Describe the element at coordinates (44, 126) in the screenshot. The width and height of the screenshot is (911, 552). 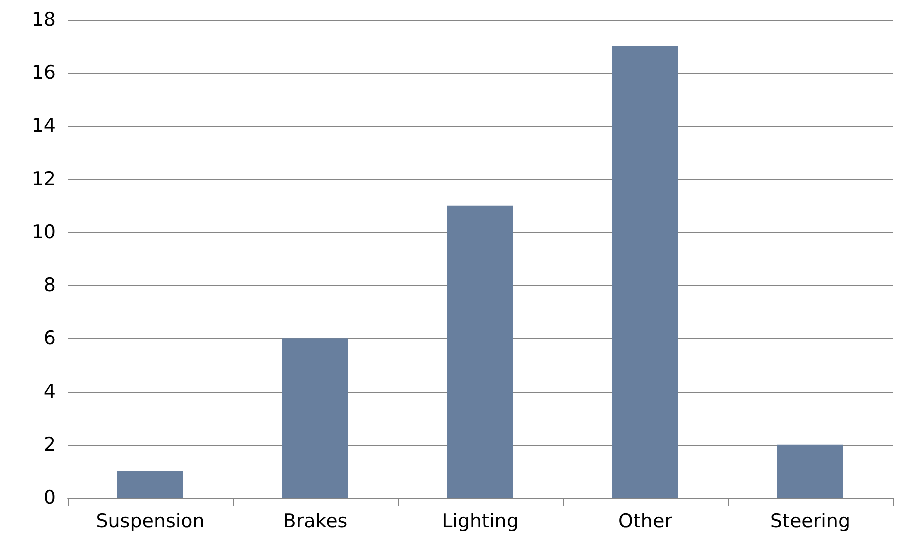
I see `y-tick-label: 14` at that location.